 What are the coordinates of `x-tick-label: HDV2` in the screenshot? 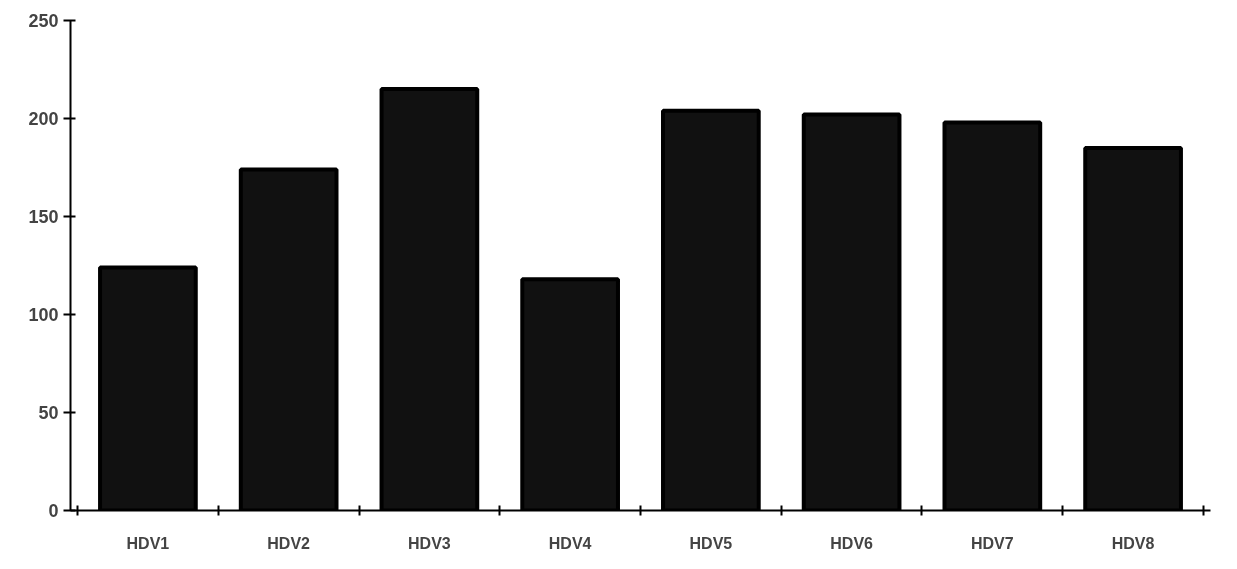 It's located at (289, 543).